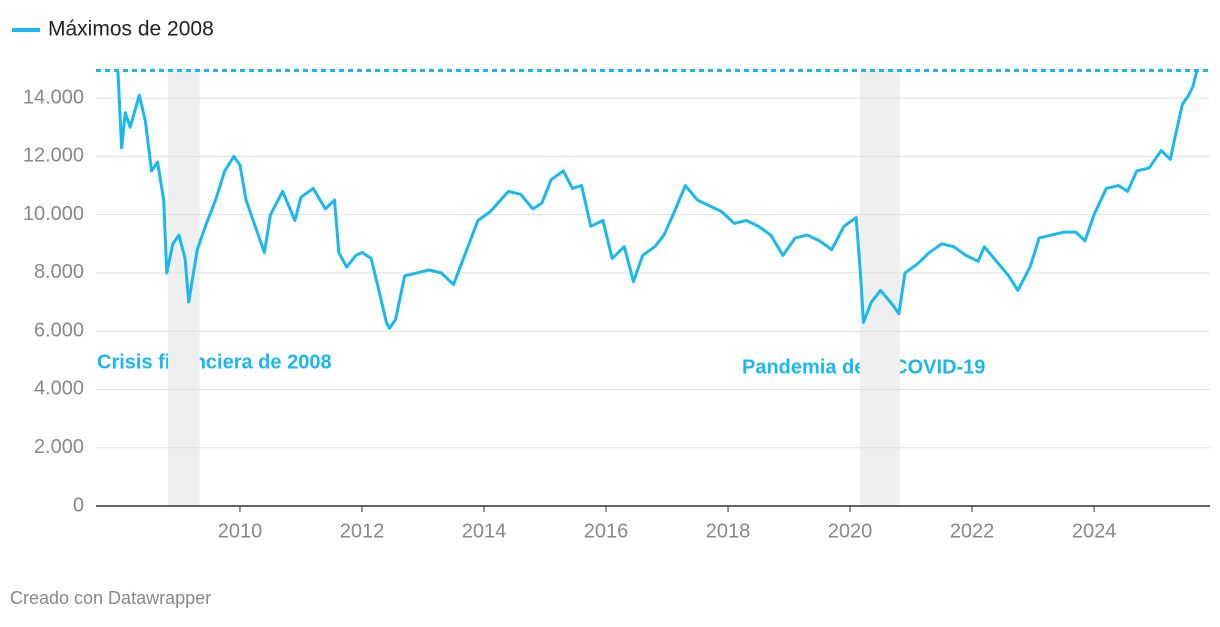 This screenshot has width=1220, height=627. Describe the element at coordinates (53, 214) in the screenshot. I see `y-tick-label: 10.000` at that location.